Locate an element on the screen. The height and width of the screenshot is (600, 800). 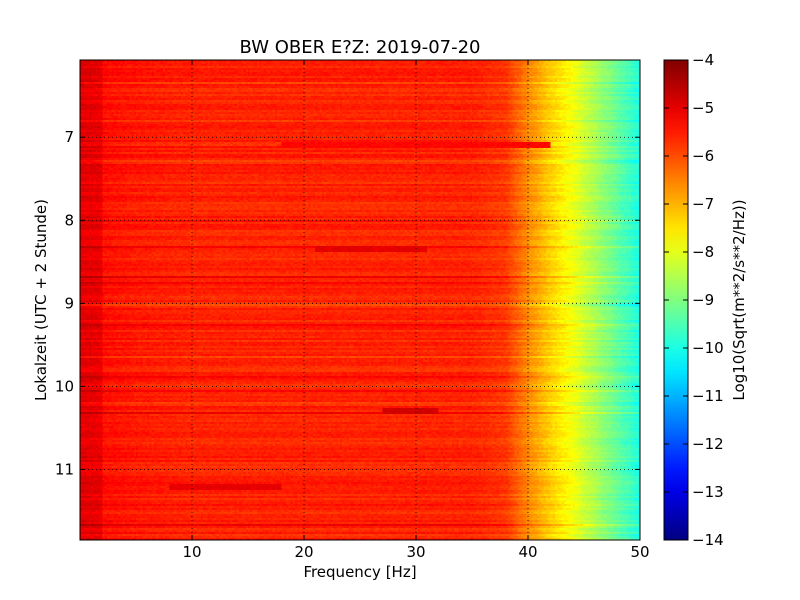
chart-title: BW OBER E?Z: 2019-07-20 is located at coordinates (360, 47).